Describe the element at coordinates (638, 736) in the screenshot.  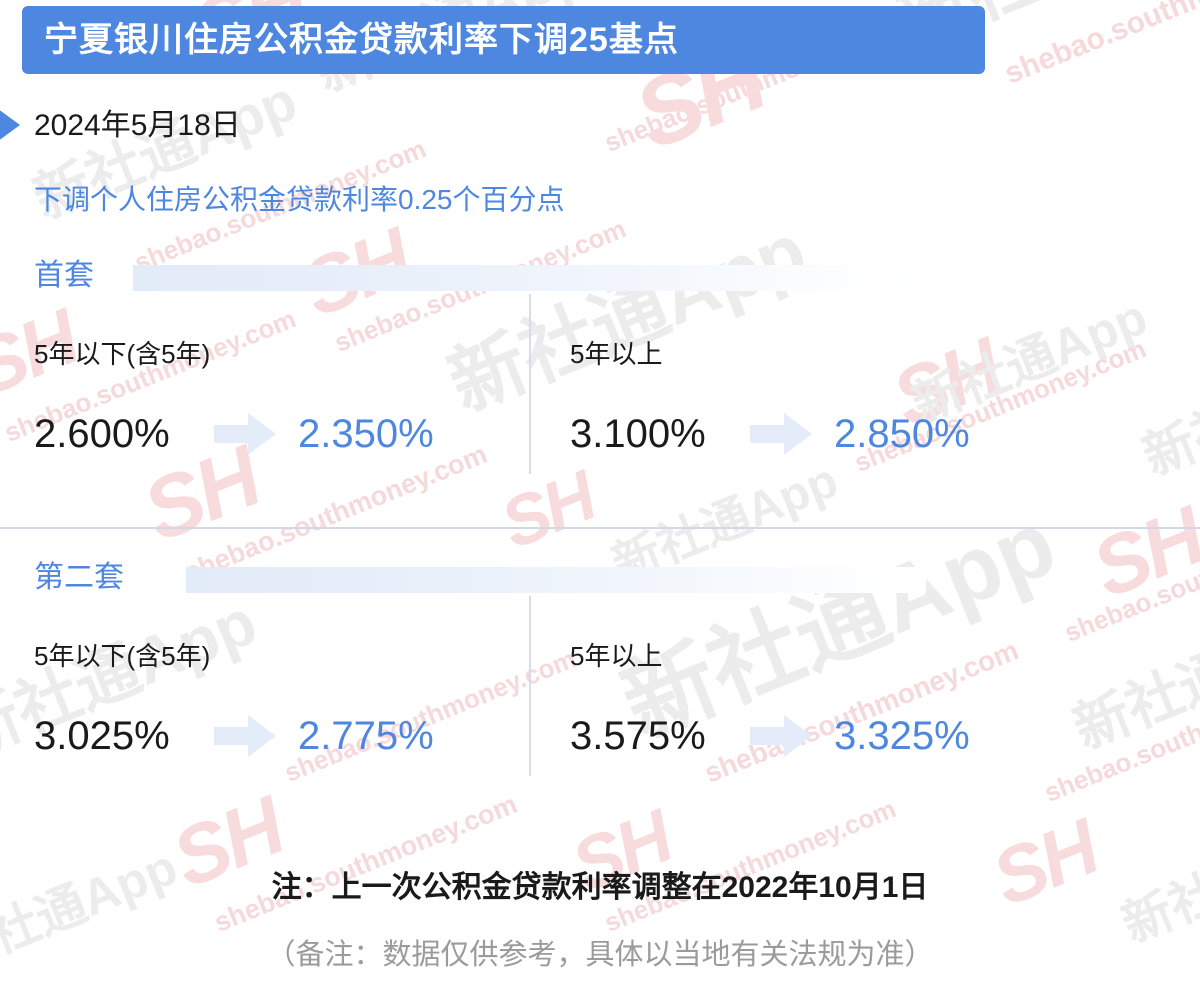
I see `old-rate: 3.575%` at that location.